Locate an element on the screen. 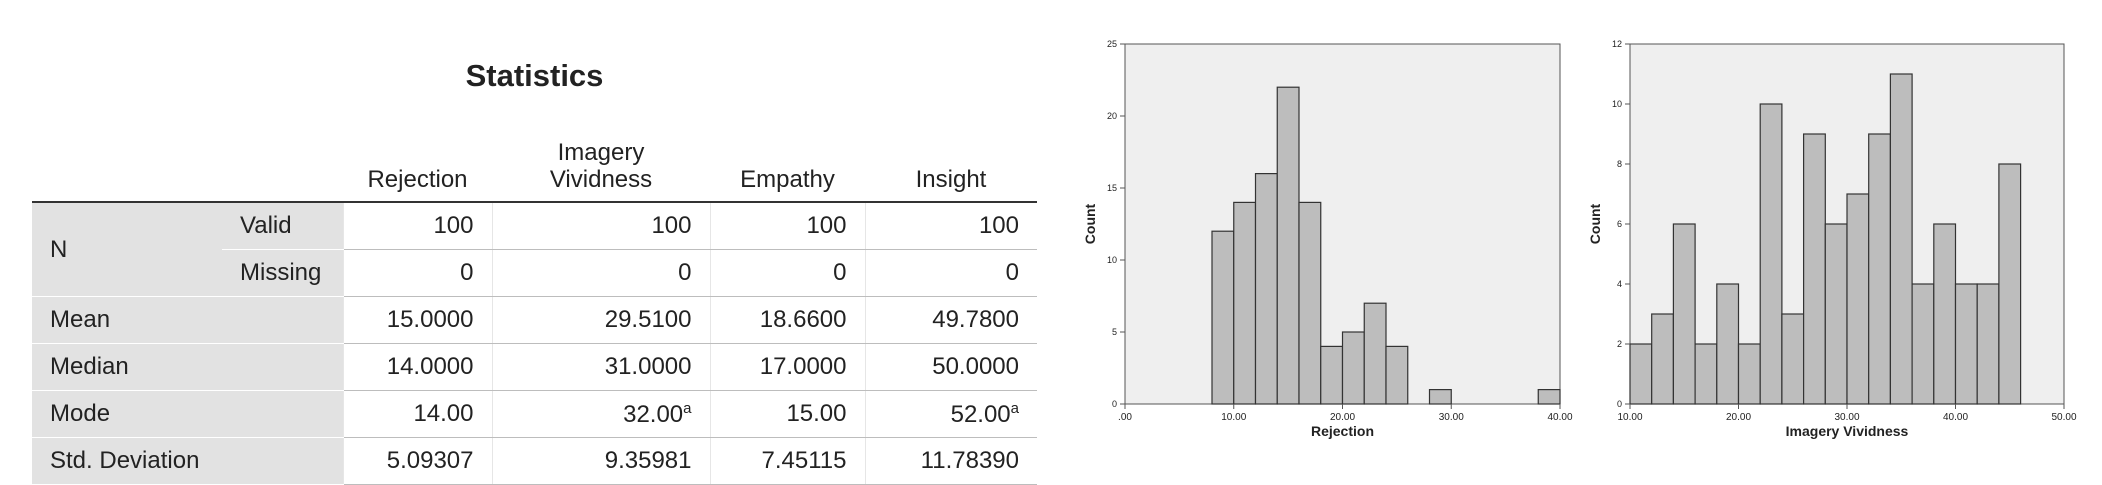  table-row: Mean 15.0000 29.5100 18.6600 49.7800 is located at coordinates (534, 320).